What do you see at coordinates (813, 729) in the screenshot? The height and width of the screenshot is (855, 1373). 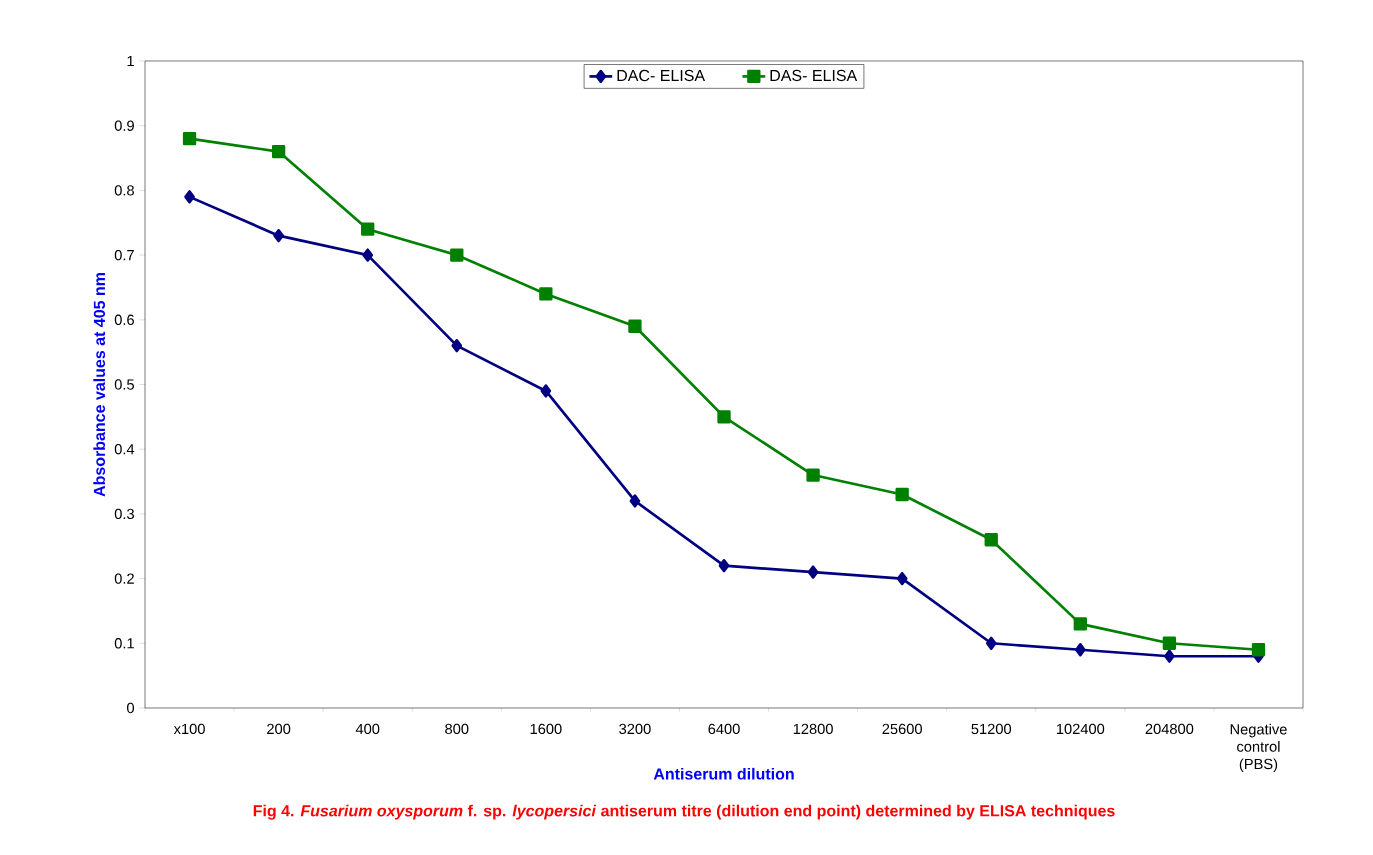 I see `x-tick-label: 12800` at bounding box center [813, 729].